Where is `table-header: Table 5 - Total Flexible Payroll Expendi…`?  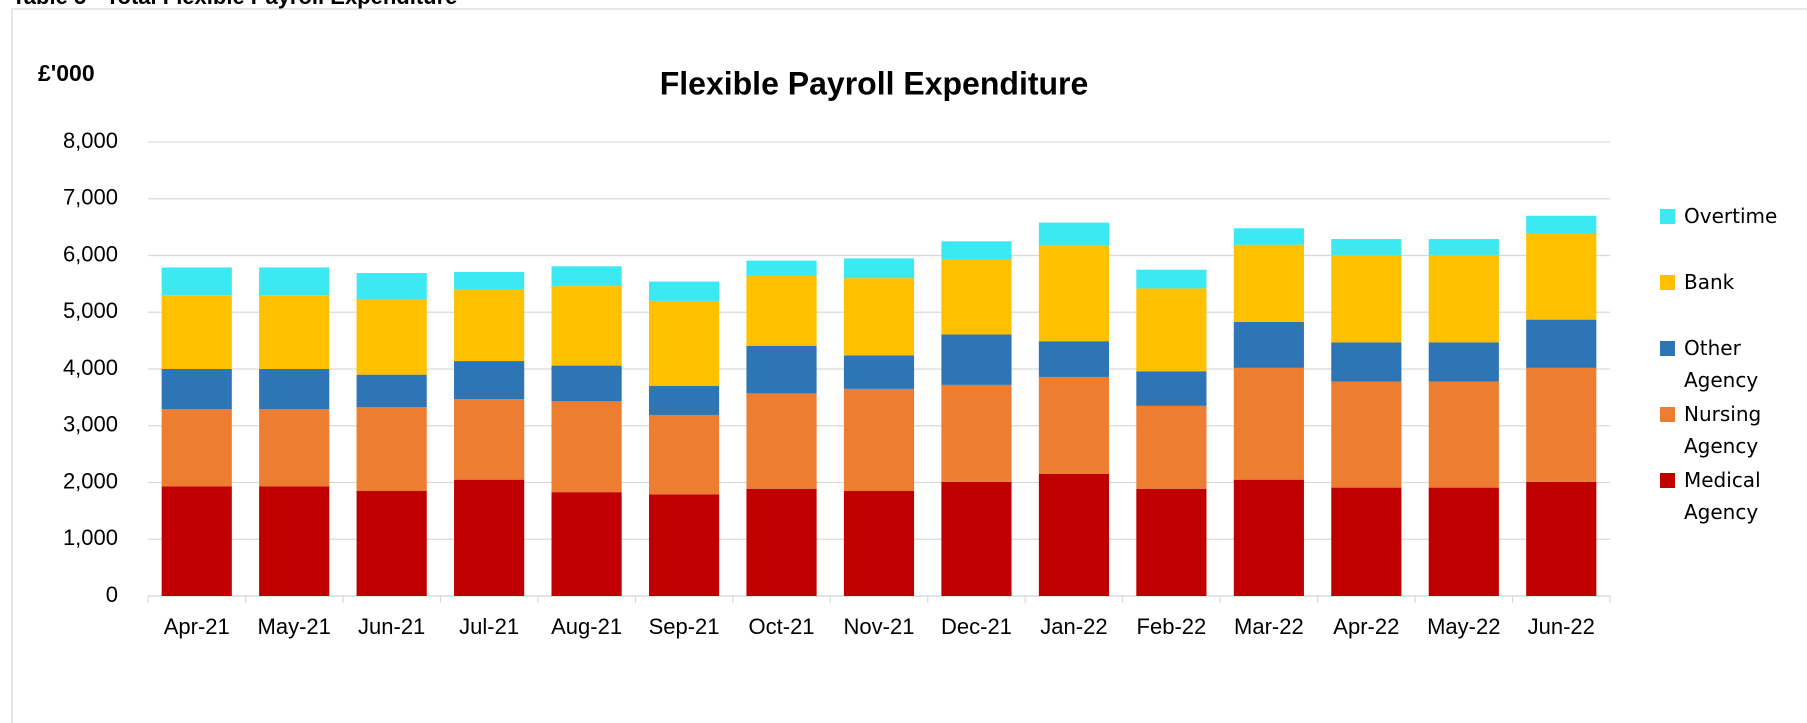 table-header: Table 5 - Total Flexible Payroll Expendi… is located at coordinates (234, 4).